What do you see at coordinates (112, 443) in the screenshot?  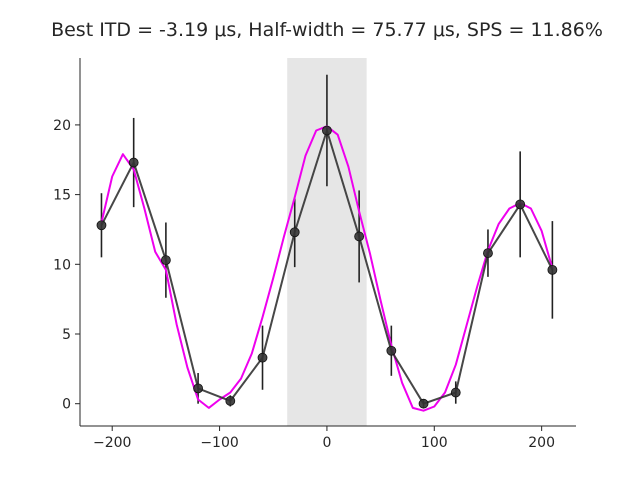 I see `x-tick-label: −200` at bounding box center [112, 443].